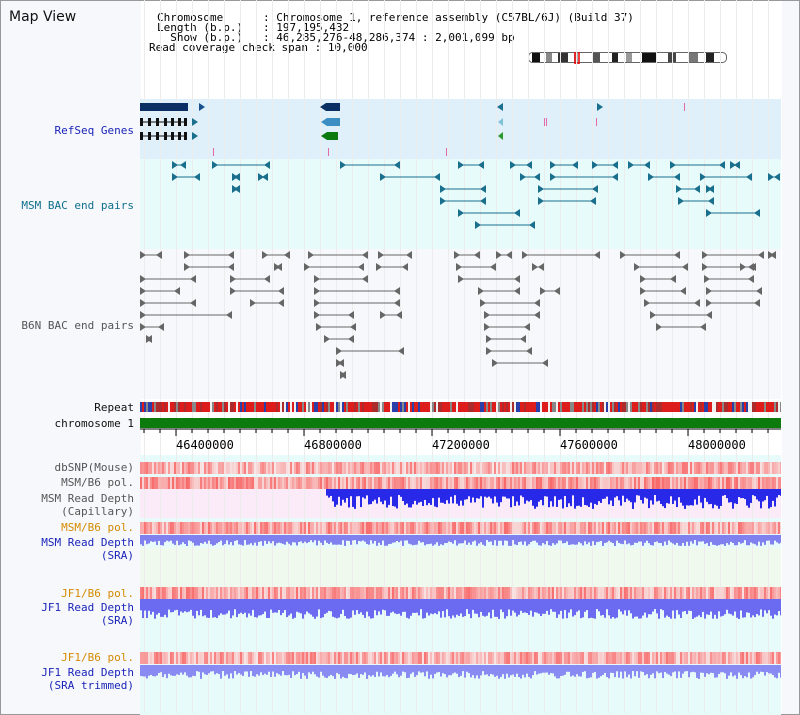 The height and width of the screenshot is (715, 800). Describe the element at coordinates (94, 467) in the screenshot. I see `track-label-dbsnp: dbSNP(Mouse)` at that location.